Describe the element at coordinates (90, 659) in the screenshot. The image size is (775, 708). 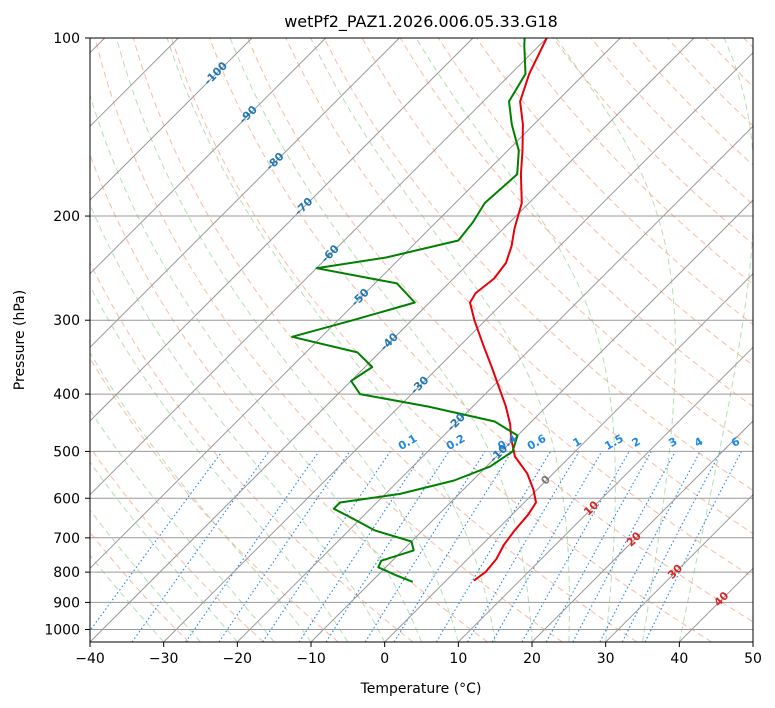
I see `x-tick-label: −40` at that location.